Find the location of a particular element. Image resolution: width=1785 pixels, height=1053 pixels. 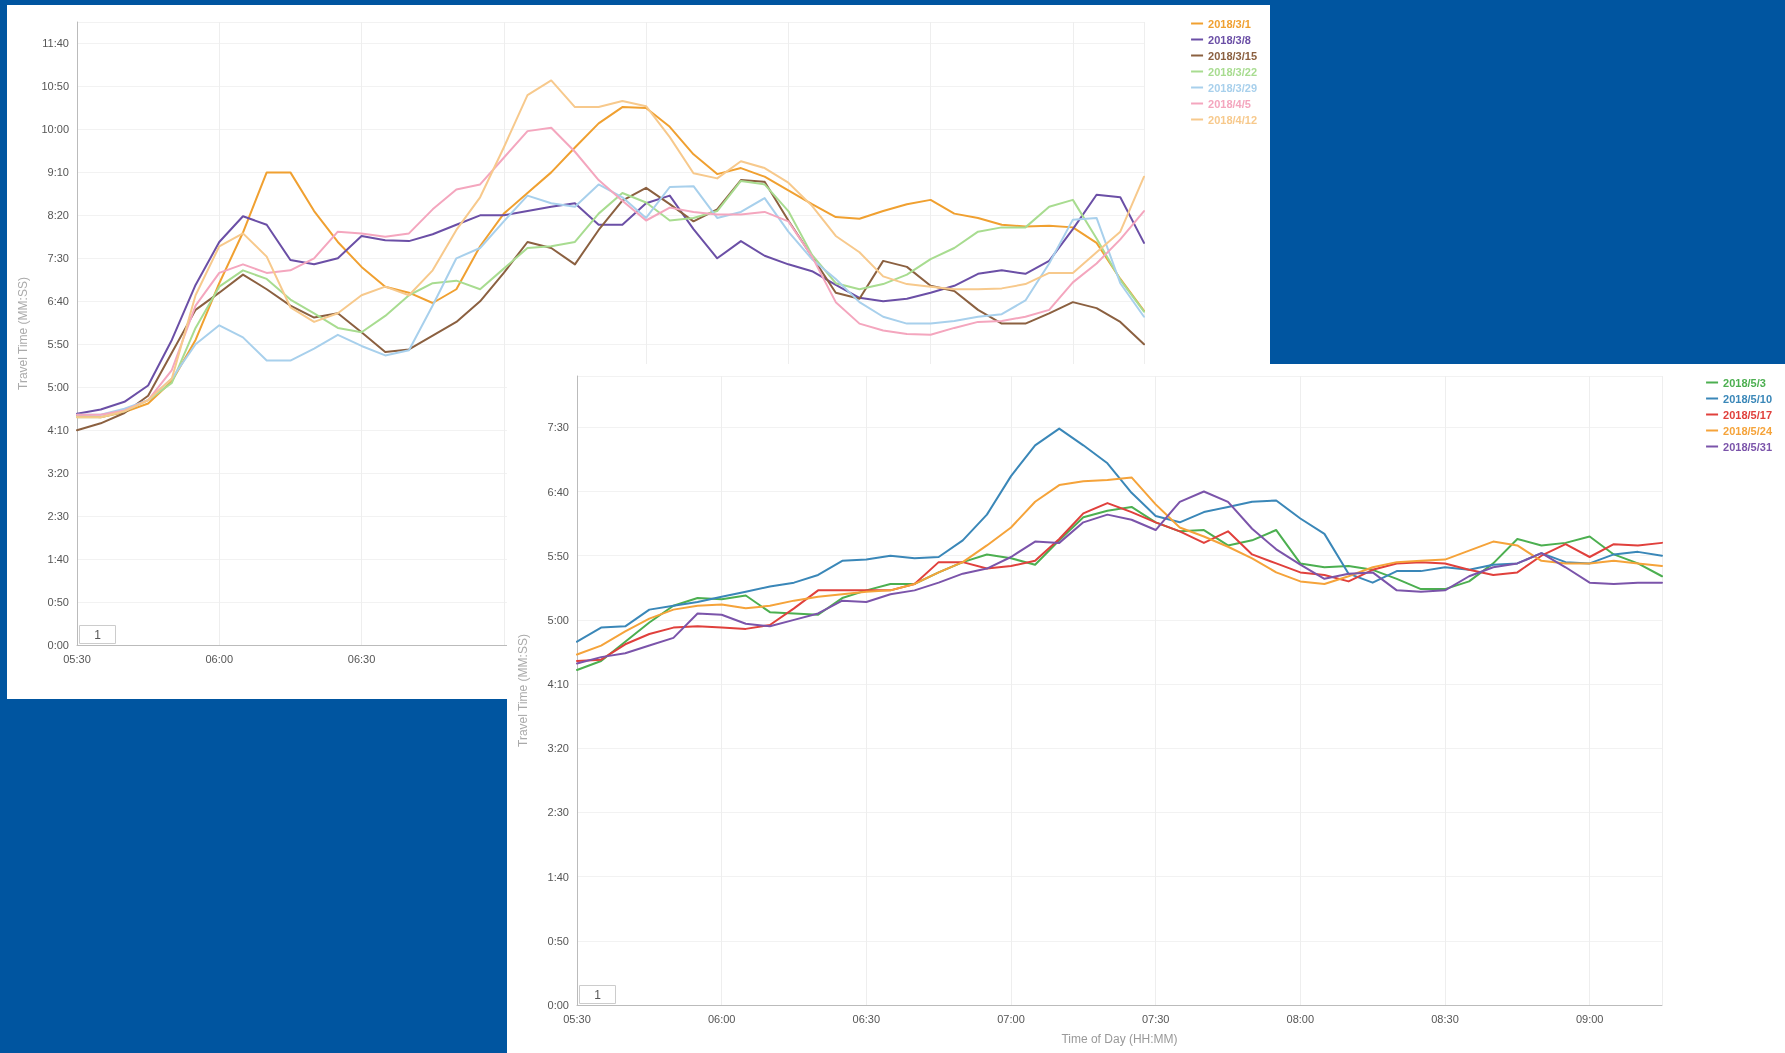

y-tick-label: 8:20 is located at coordinates (58, 215).